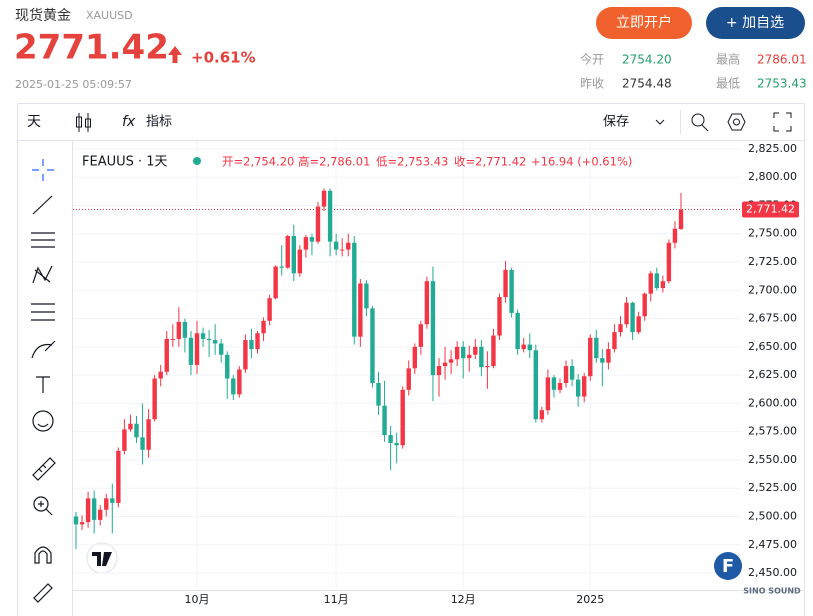 Image resolution: width=813 pixels, height=616 pixels. I want to click on asset-code: XAUUSD, so click(109, 15).